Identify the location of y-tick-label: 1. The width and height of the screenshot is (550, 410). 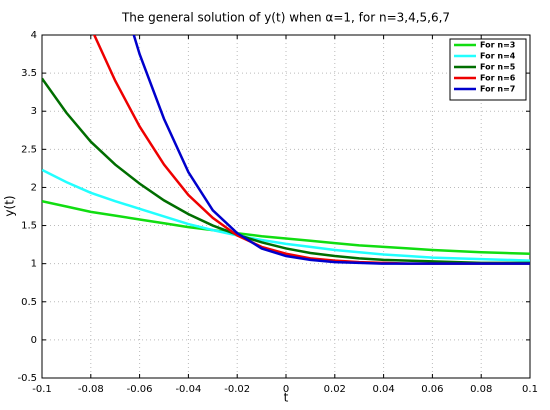
(34, 264).